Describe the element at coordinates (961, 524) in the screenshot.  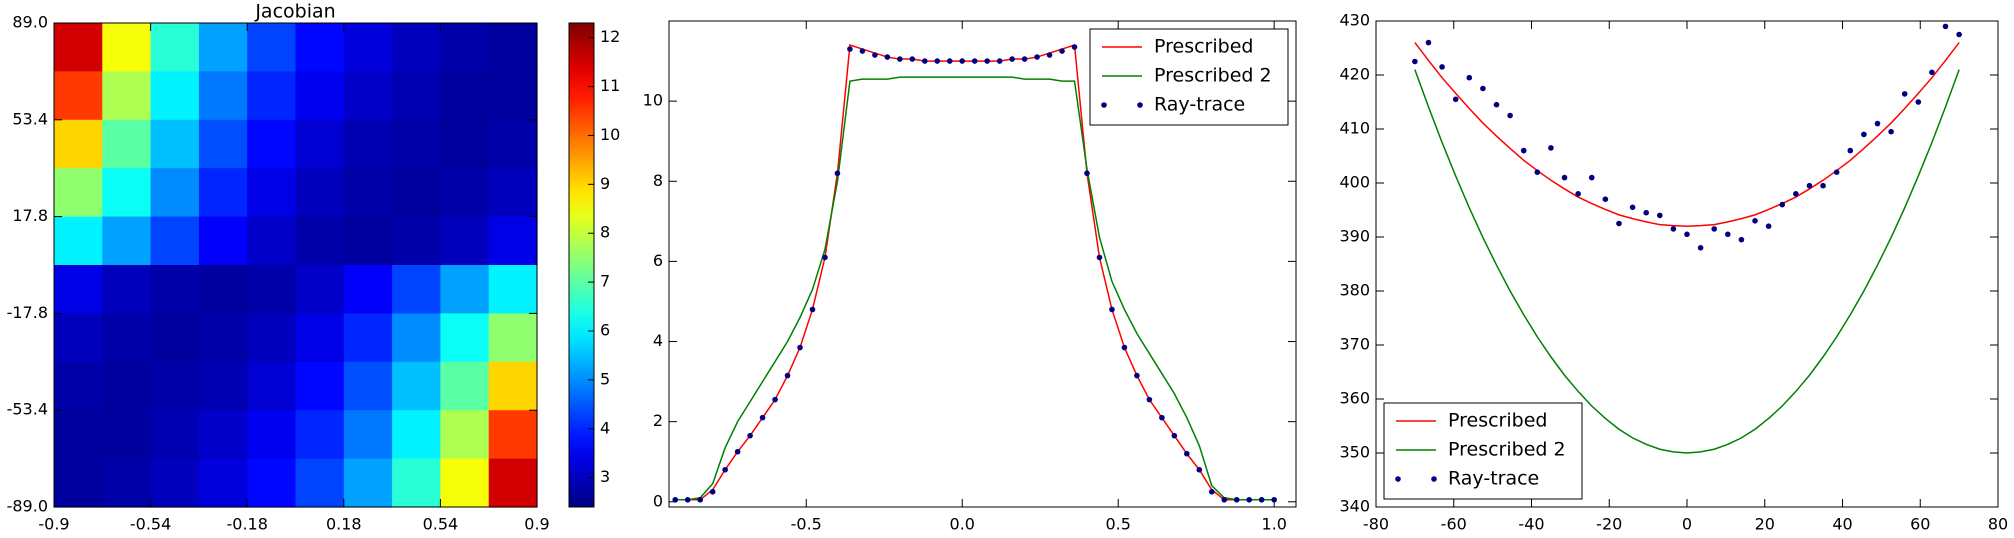
I see `x-tick-label: 0.0` at that location.